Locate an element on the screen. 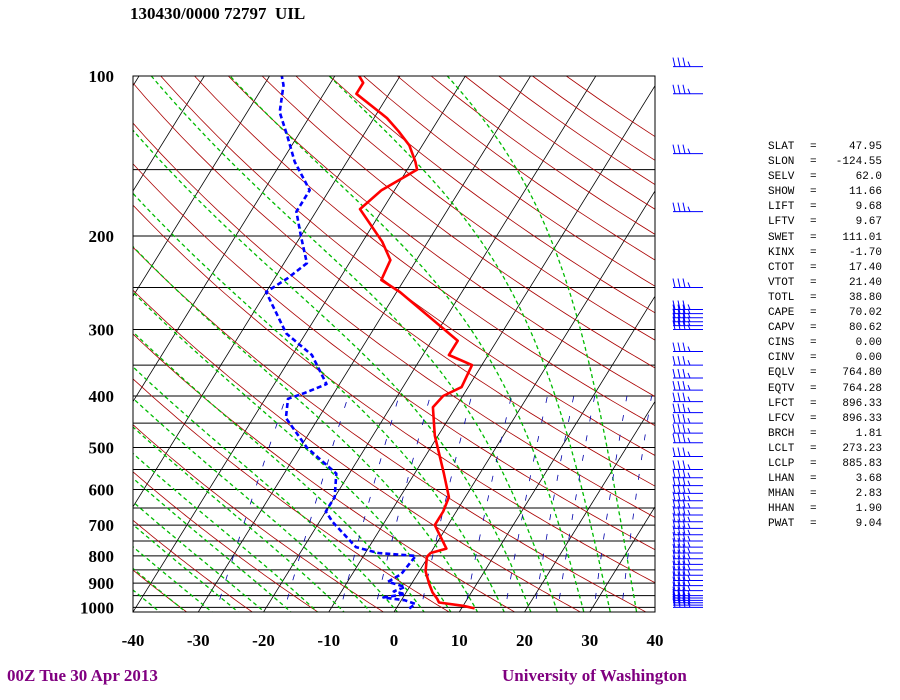  index-name: PWAT is located at coordinates (781, 524).